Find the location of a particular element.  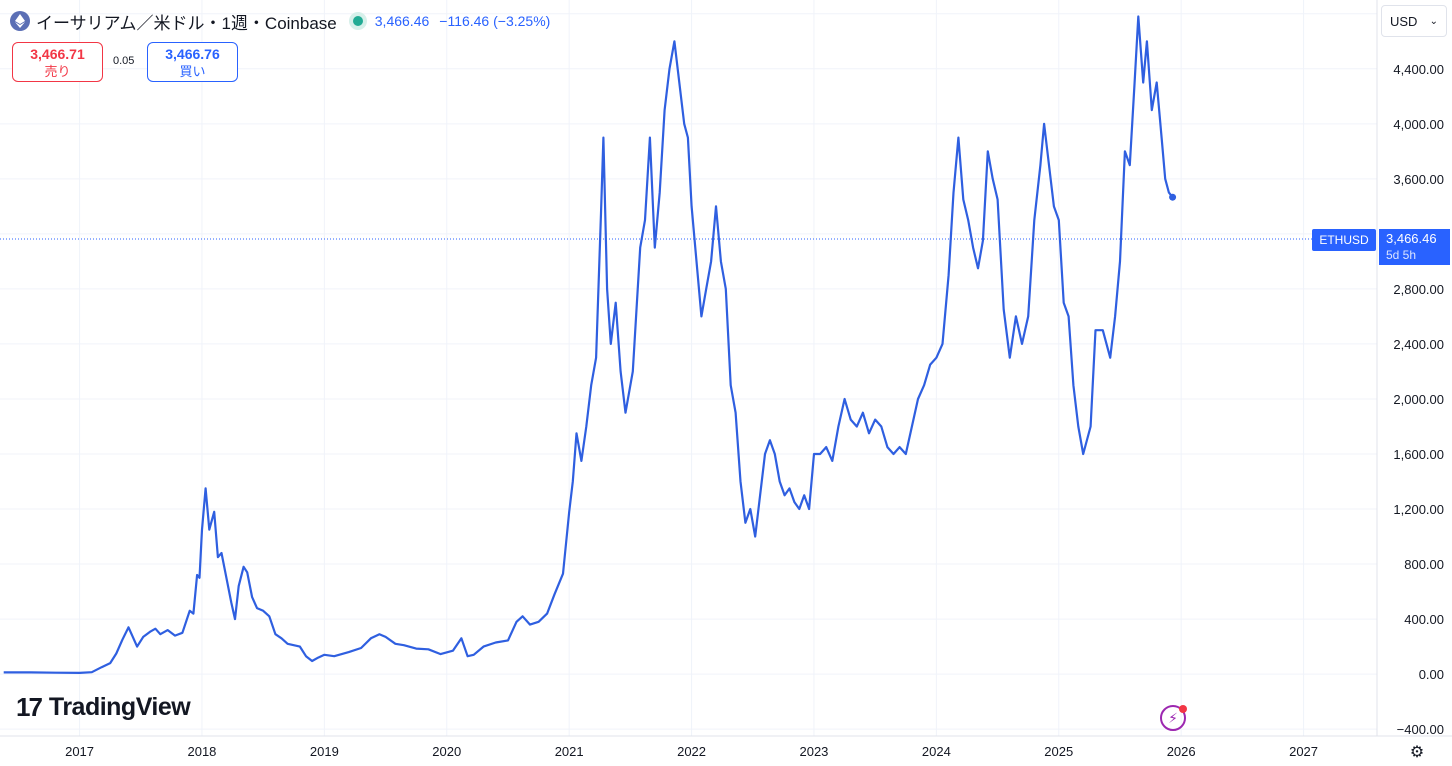

spread-value: 0.05 is located at coordinates (124, 61).